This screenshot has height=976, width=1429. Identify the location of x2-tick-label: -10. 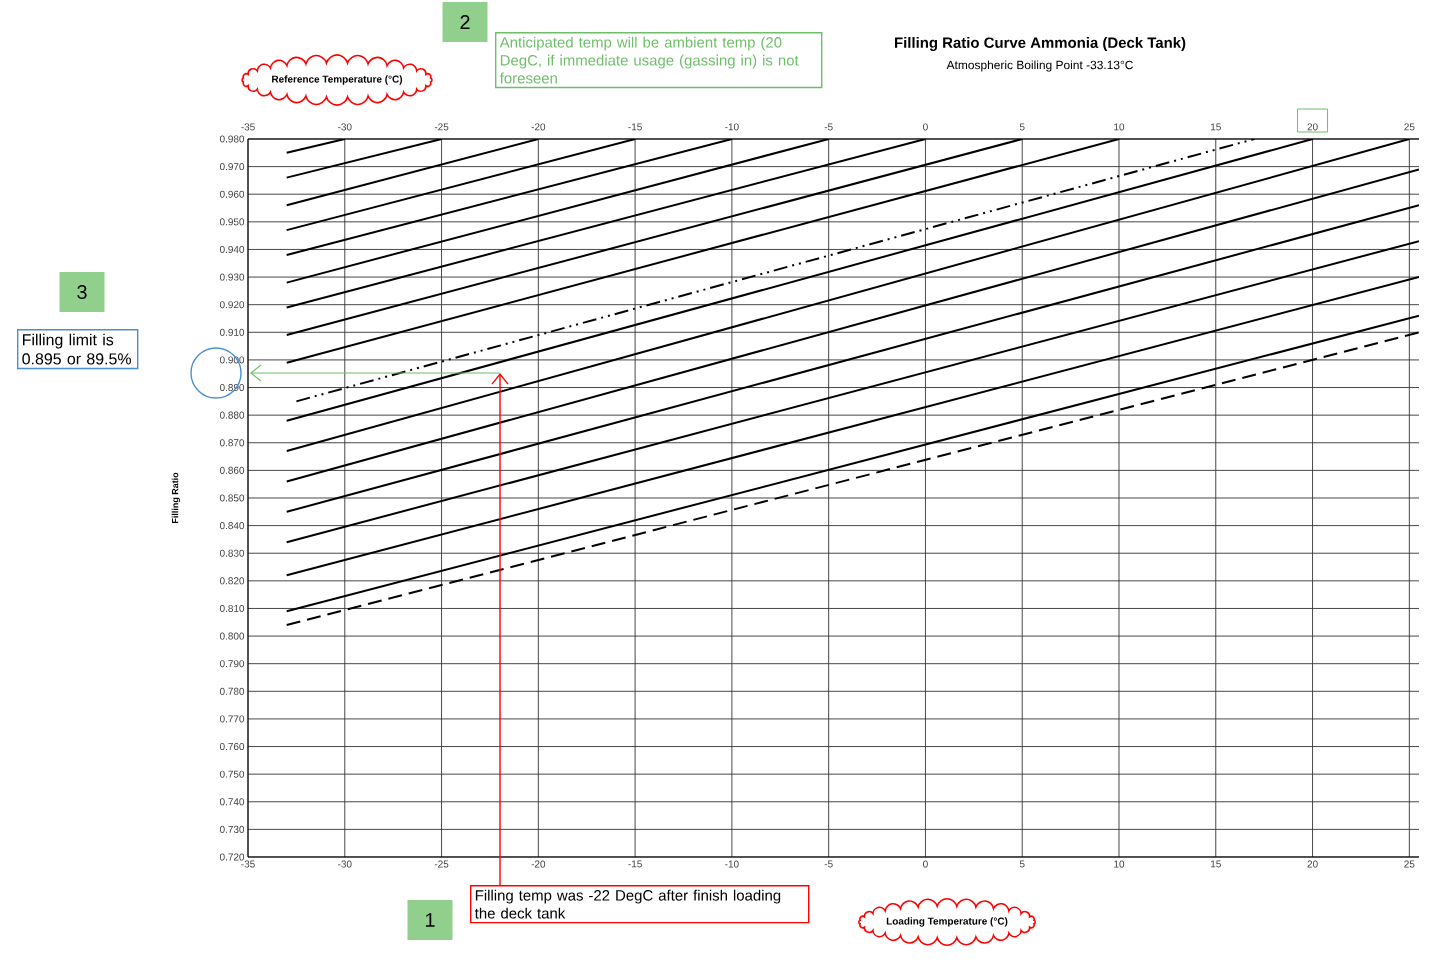
(732, 127).